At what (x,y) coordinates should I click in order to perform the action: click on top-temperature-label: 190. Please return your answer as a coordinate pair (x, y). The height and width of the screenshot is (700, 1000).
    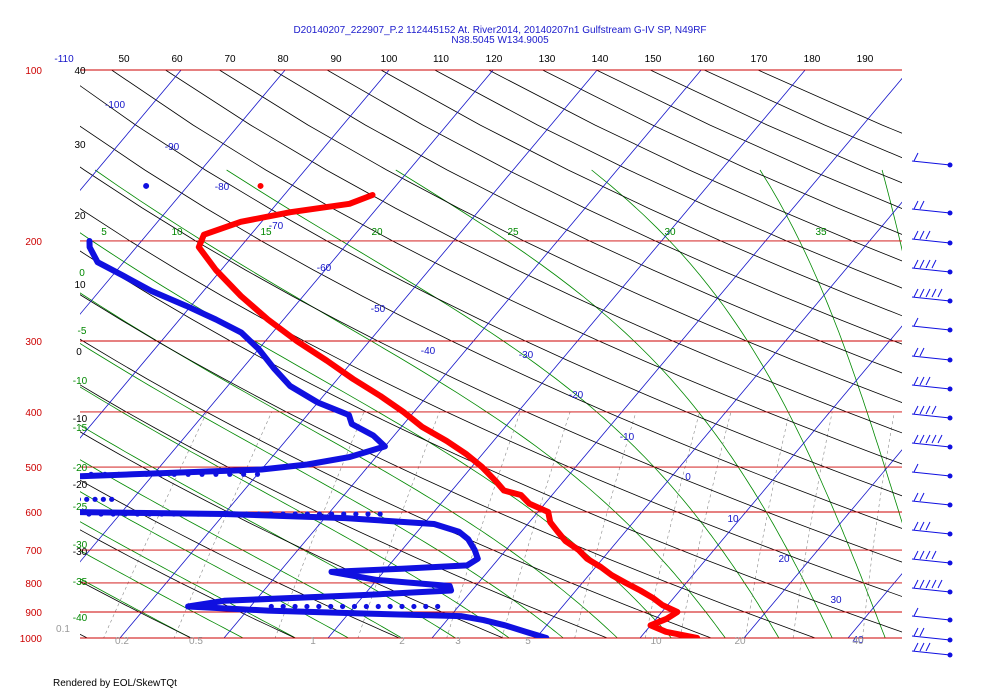
    Looking at the image, I should click on (865, 59).